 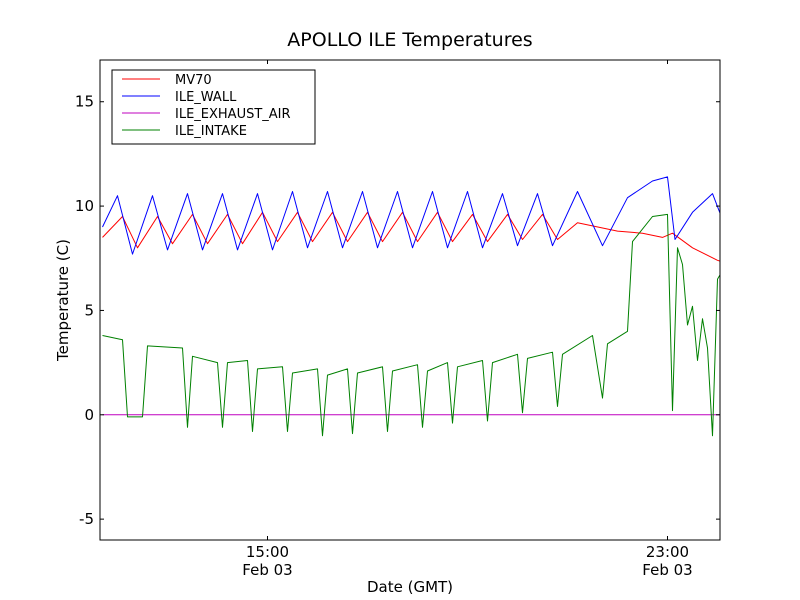 I want to click on legend-label: ILE_EXHAUST_AIR, so click(x=233, y=114).